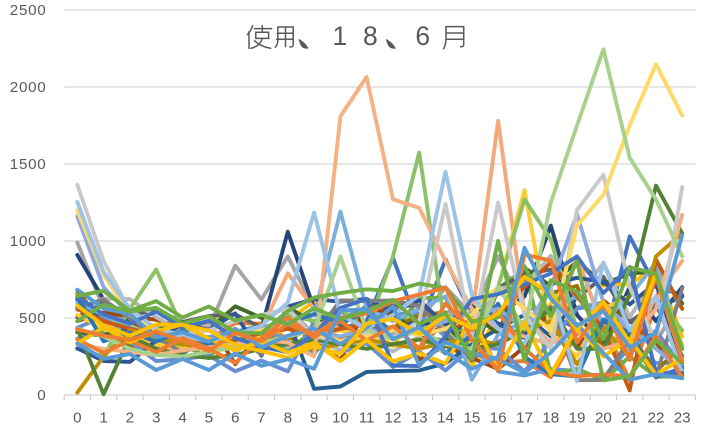 The image size is (712, 427). Describe the element at coordinates (28, 241) in the screenshot. I see `svg-text: 1000` at that location.